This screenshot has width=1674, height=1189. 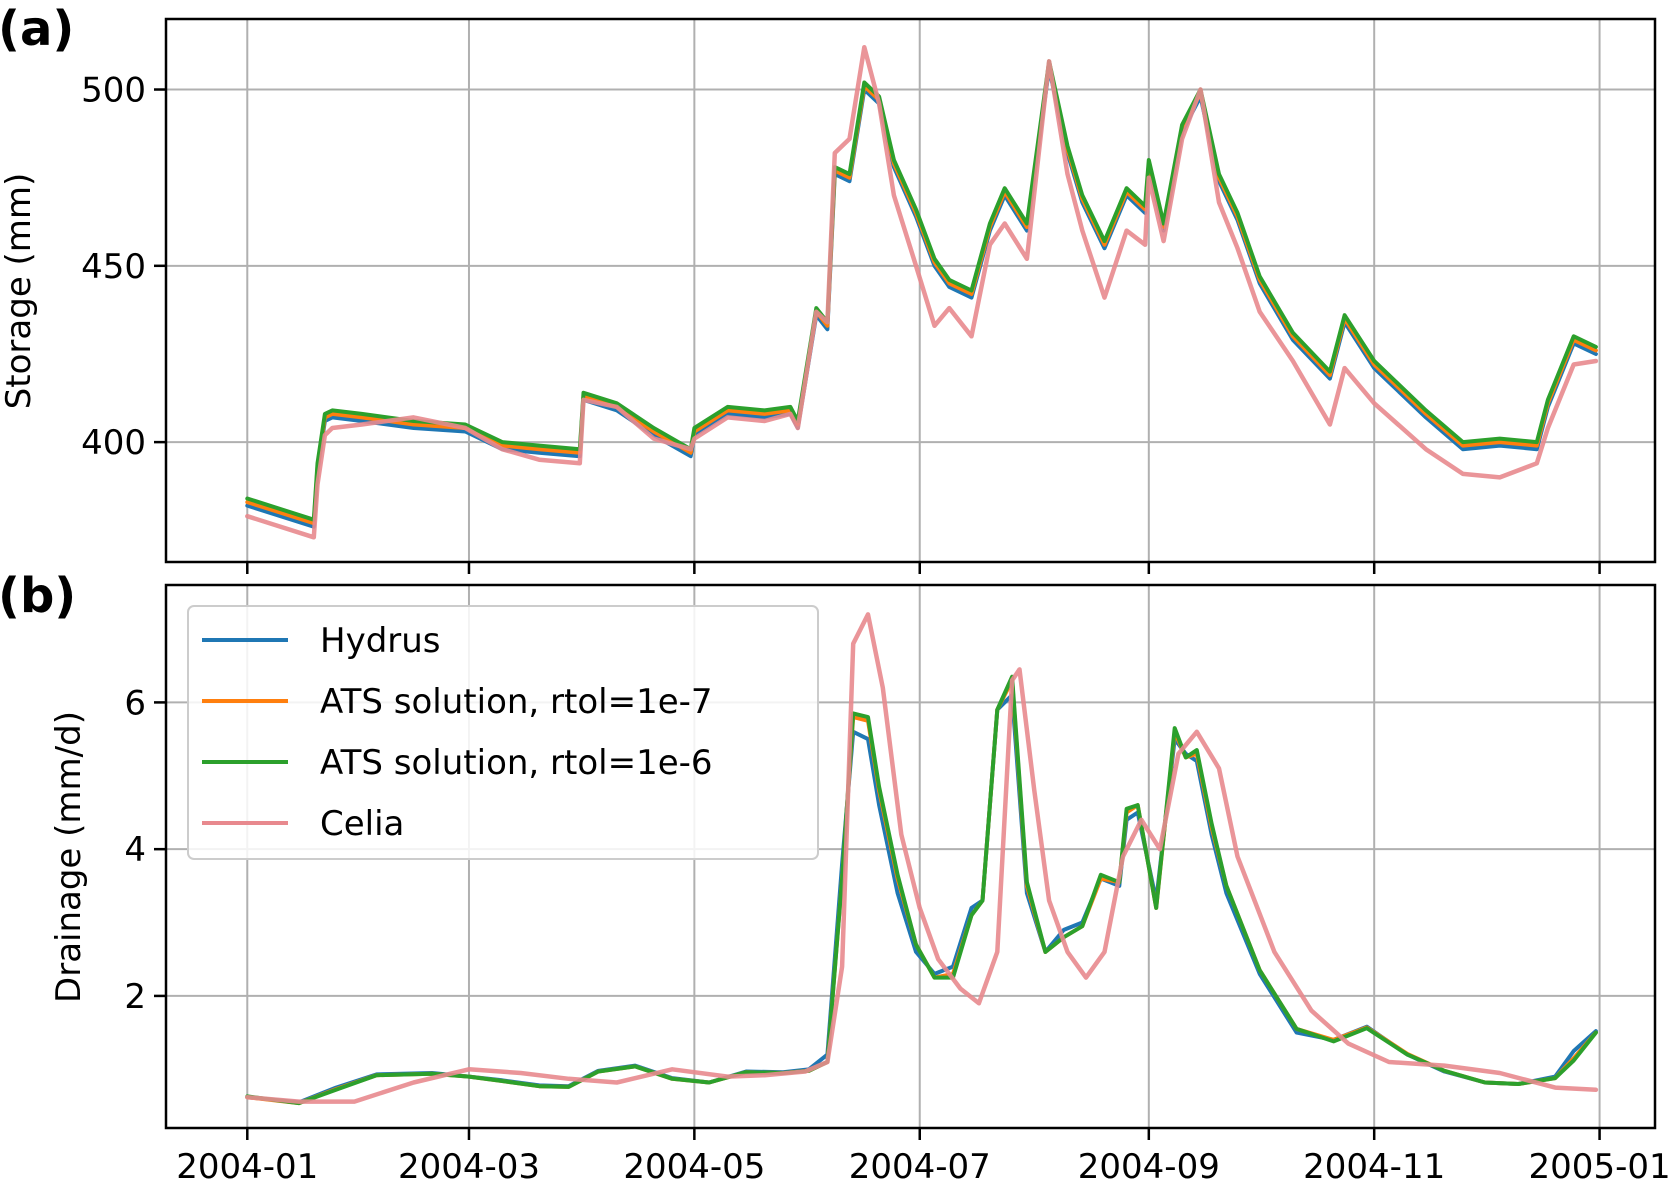 What do you see at coordinates (135, 850) in the screenshot?
I see `drainage-ytick-label-4: 4` at bounding box center [135, 850].